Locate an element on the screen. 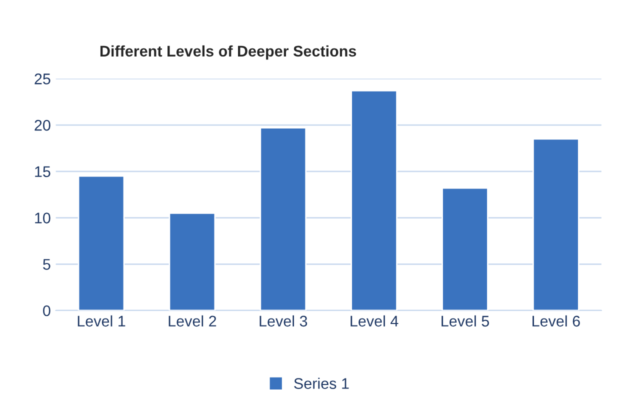 The height and width of the screenshot is (414, 620). y-tick-label: 20 is located at coordinates (42, 125).